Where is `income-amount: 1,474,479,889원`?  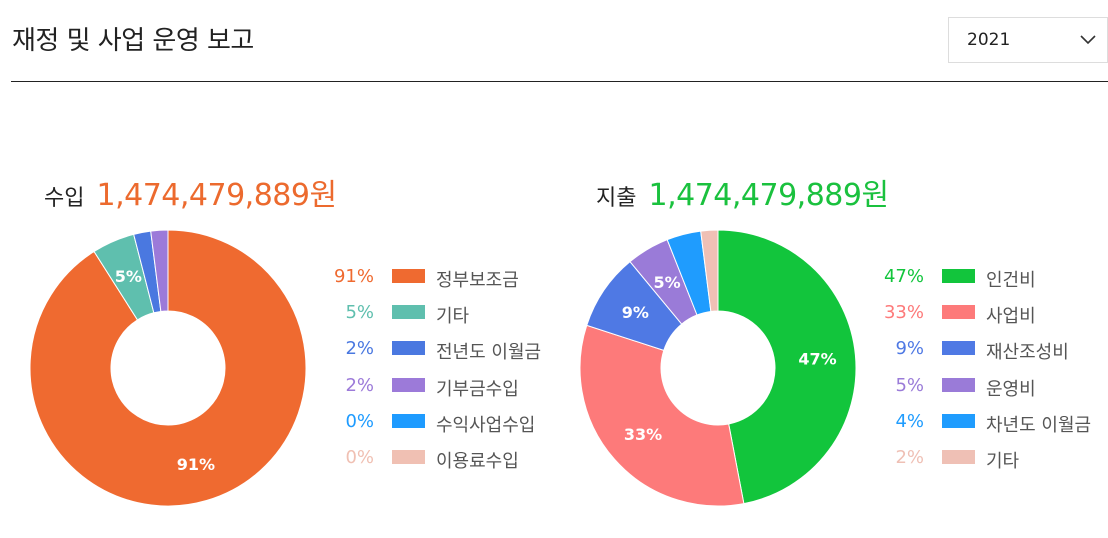
income-amount: 1,474,479,889원 is located at coordinates (216, 195).